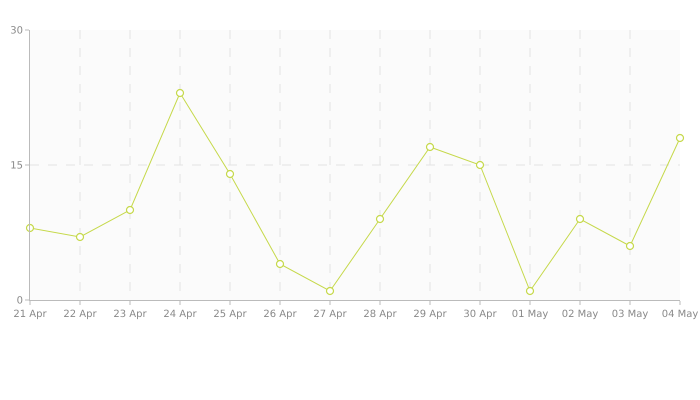  Describe the element at coordinates (30, 314) in the screenshot. I see `x-tick-label: 21 Apr` at that location.